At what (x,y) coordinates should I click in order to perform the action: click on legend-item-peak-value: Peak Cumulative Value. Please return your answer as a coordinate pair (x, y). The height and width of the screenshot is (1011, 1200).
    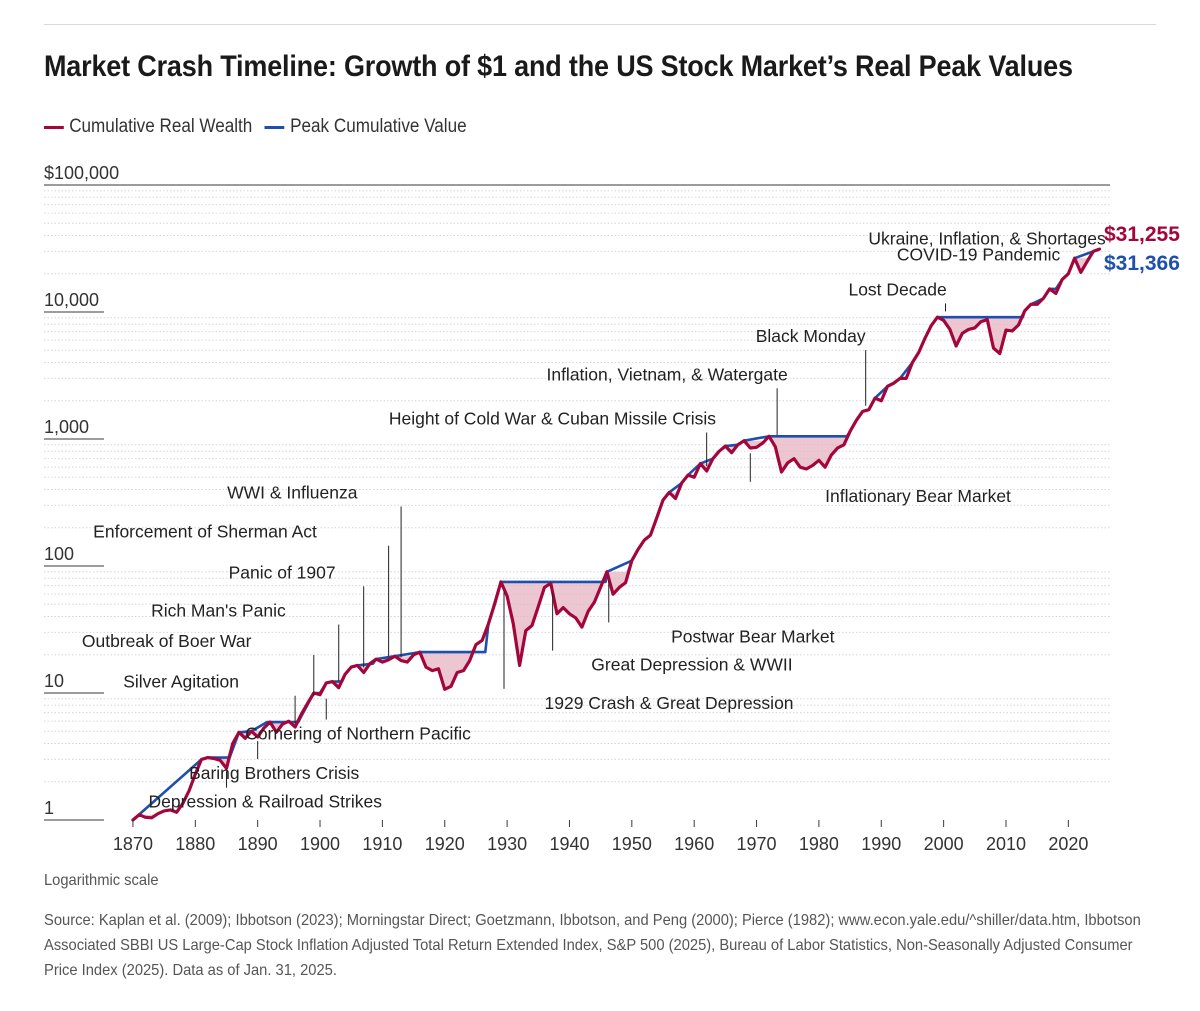
    Looking at the image, I should click on (365, 127).